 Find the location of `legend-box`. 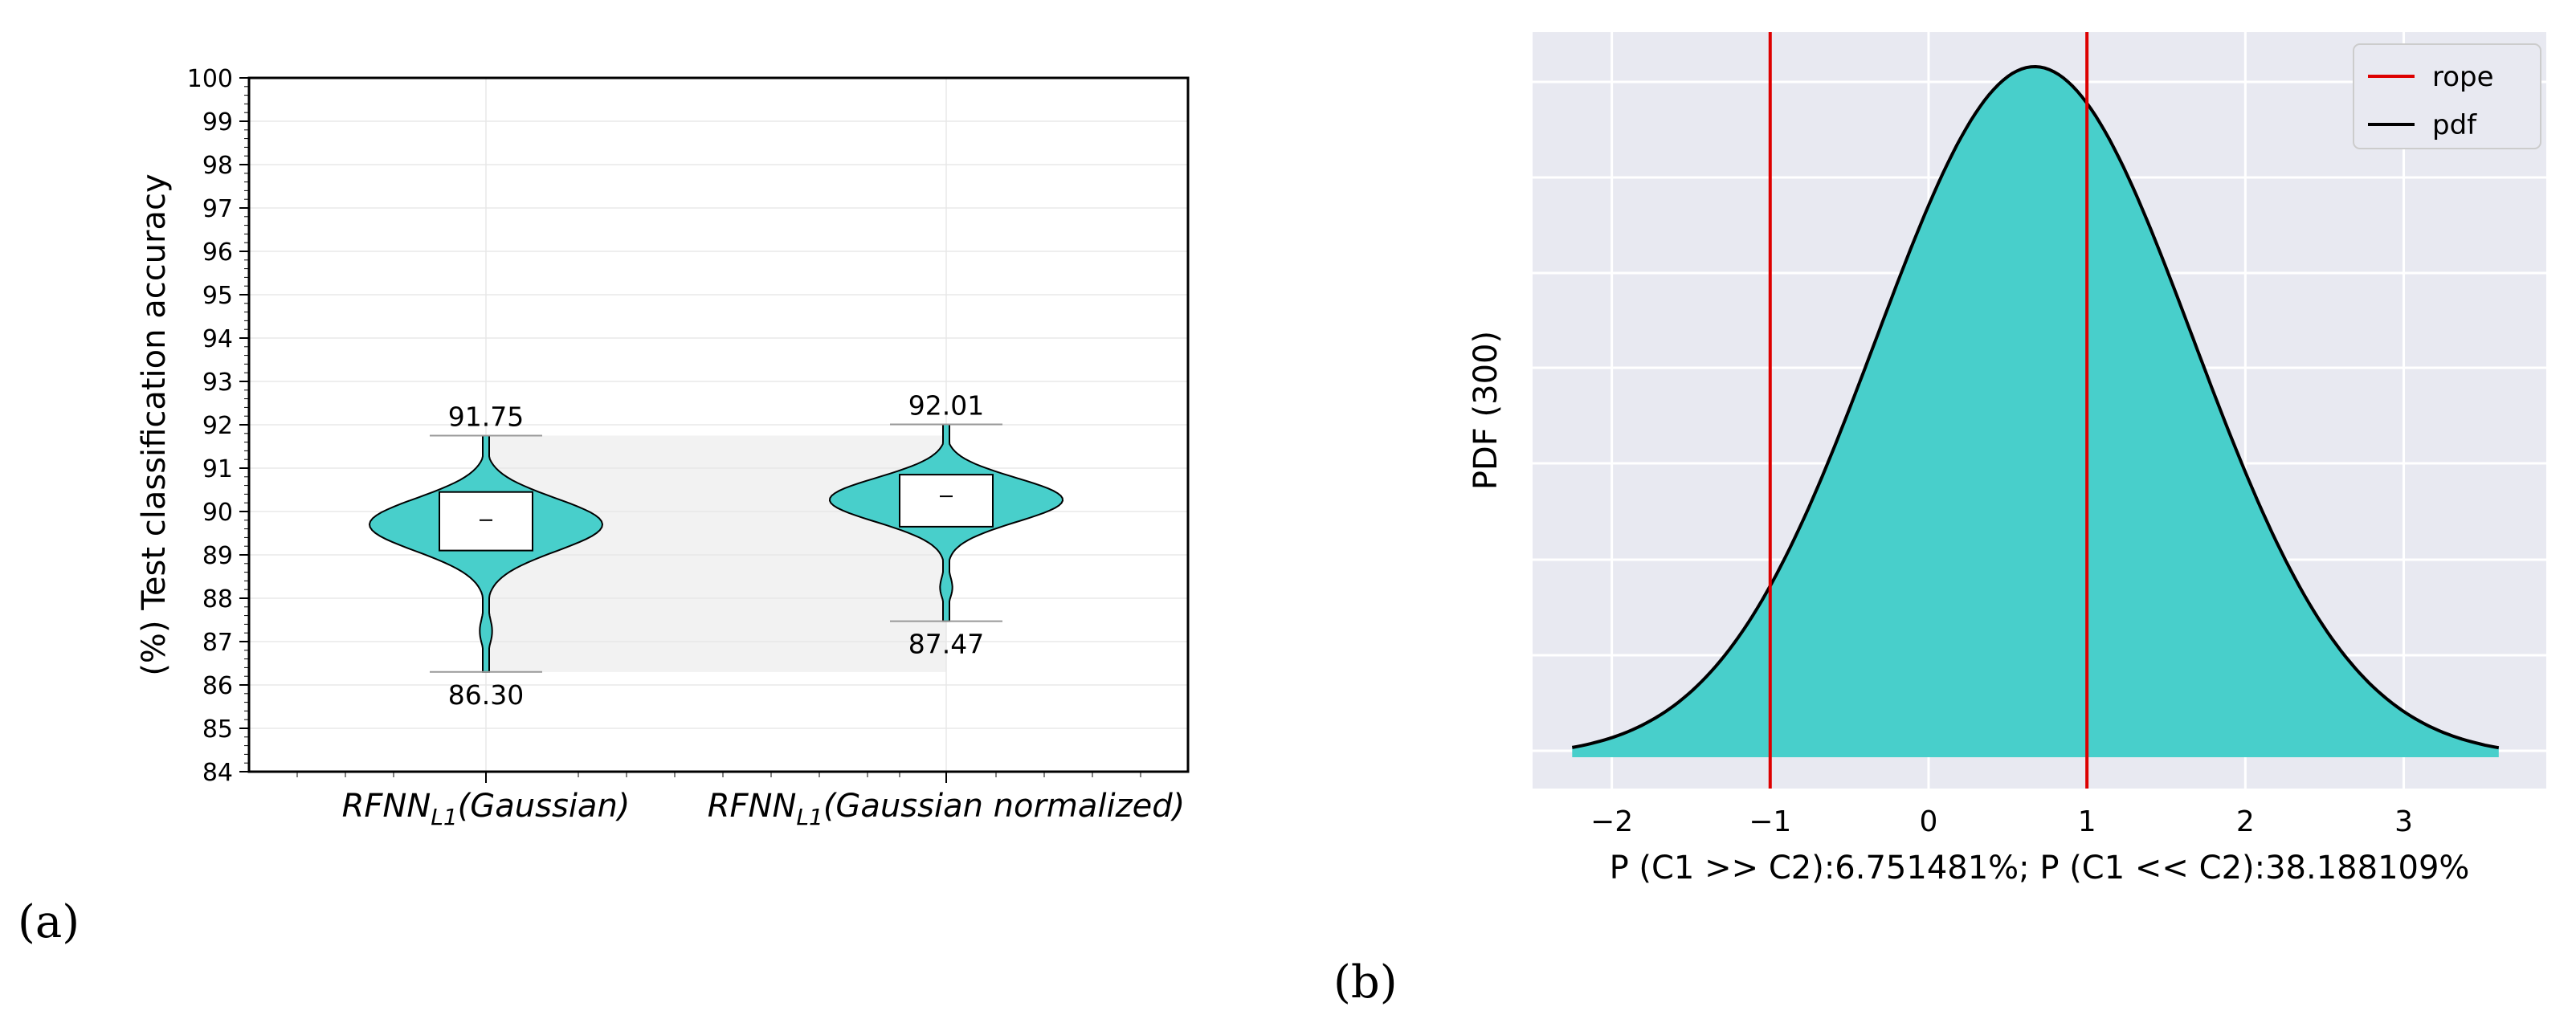

legend-box is located at coordinates (2447, 96).